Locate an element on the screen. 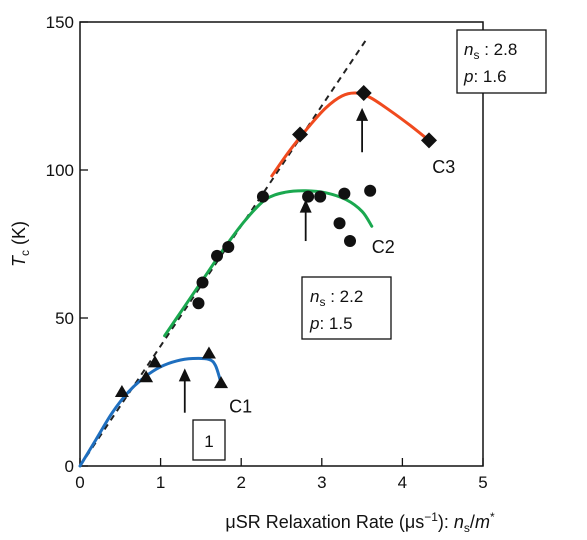  box-c3: ns : 2.8 p: 1.6 is located at coordinates (501, 61).